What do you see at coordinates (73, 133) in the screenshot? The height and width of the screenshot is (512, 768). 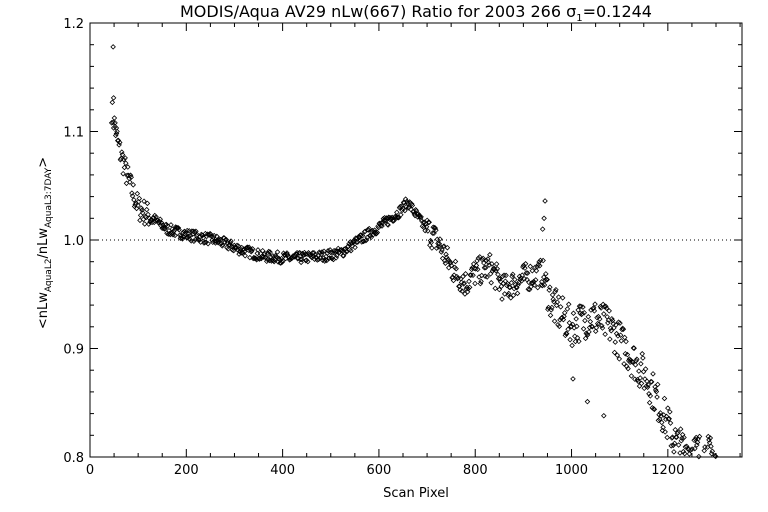 I see `y-tick-label: 1.1` at bounding box center [73, 133].